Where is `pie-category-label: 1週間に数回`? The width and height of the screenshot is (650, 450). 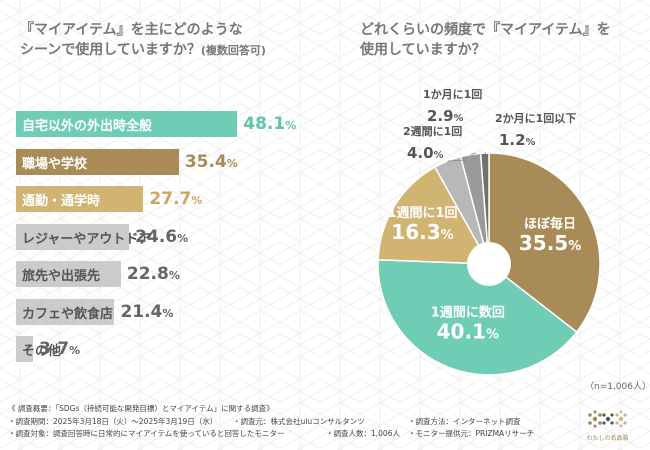
pie-category-label: 1週間に数回 is located at coordinates (468, 312).